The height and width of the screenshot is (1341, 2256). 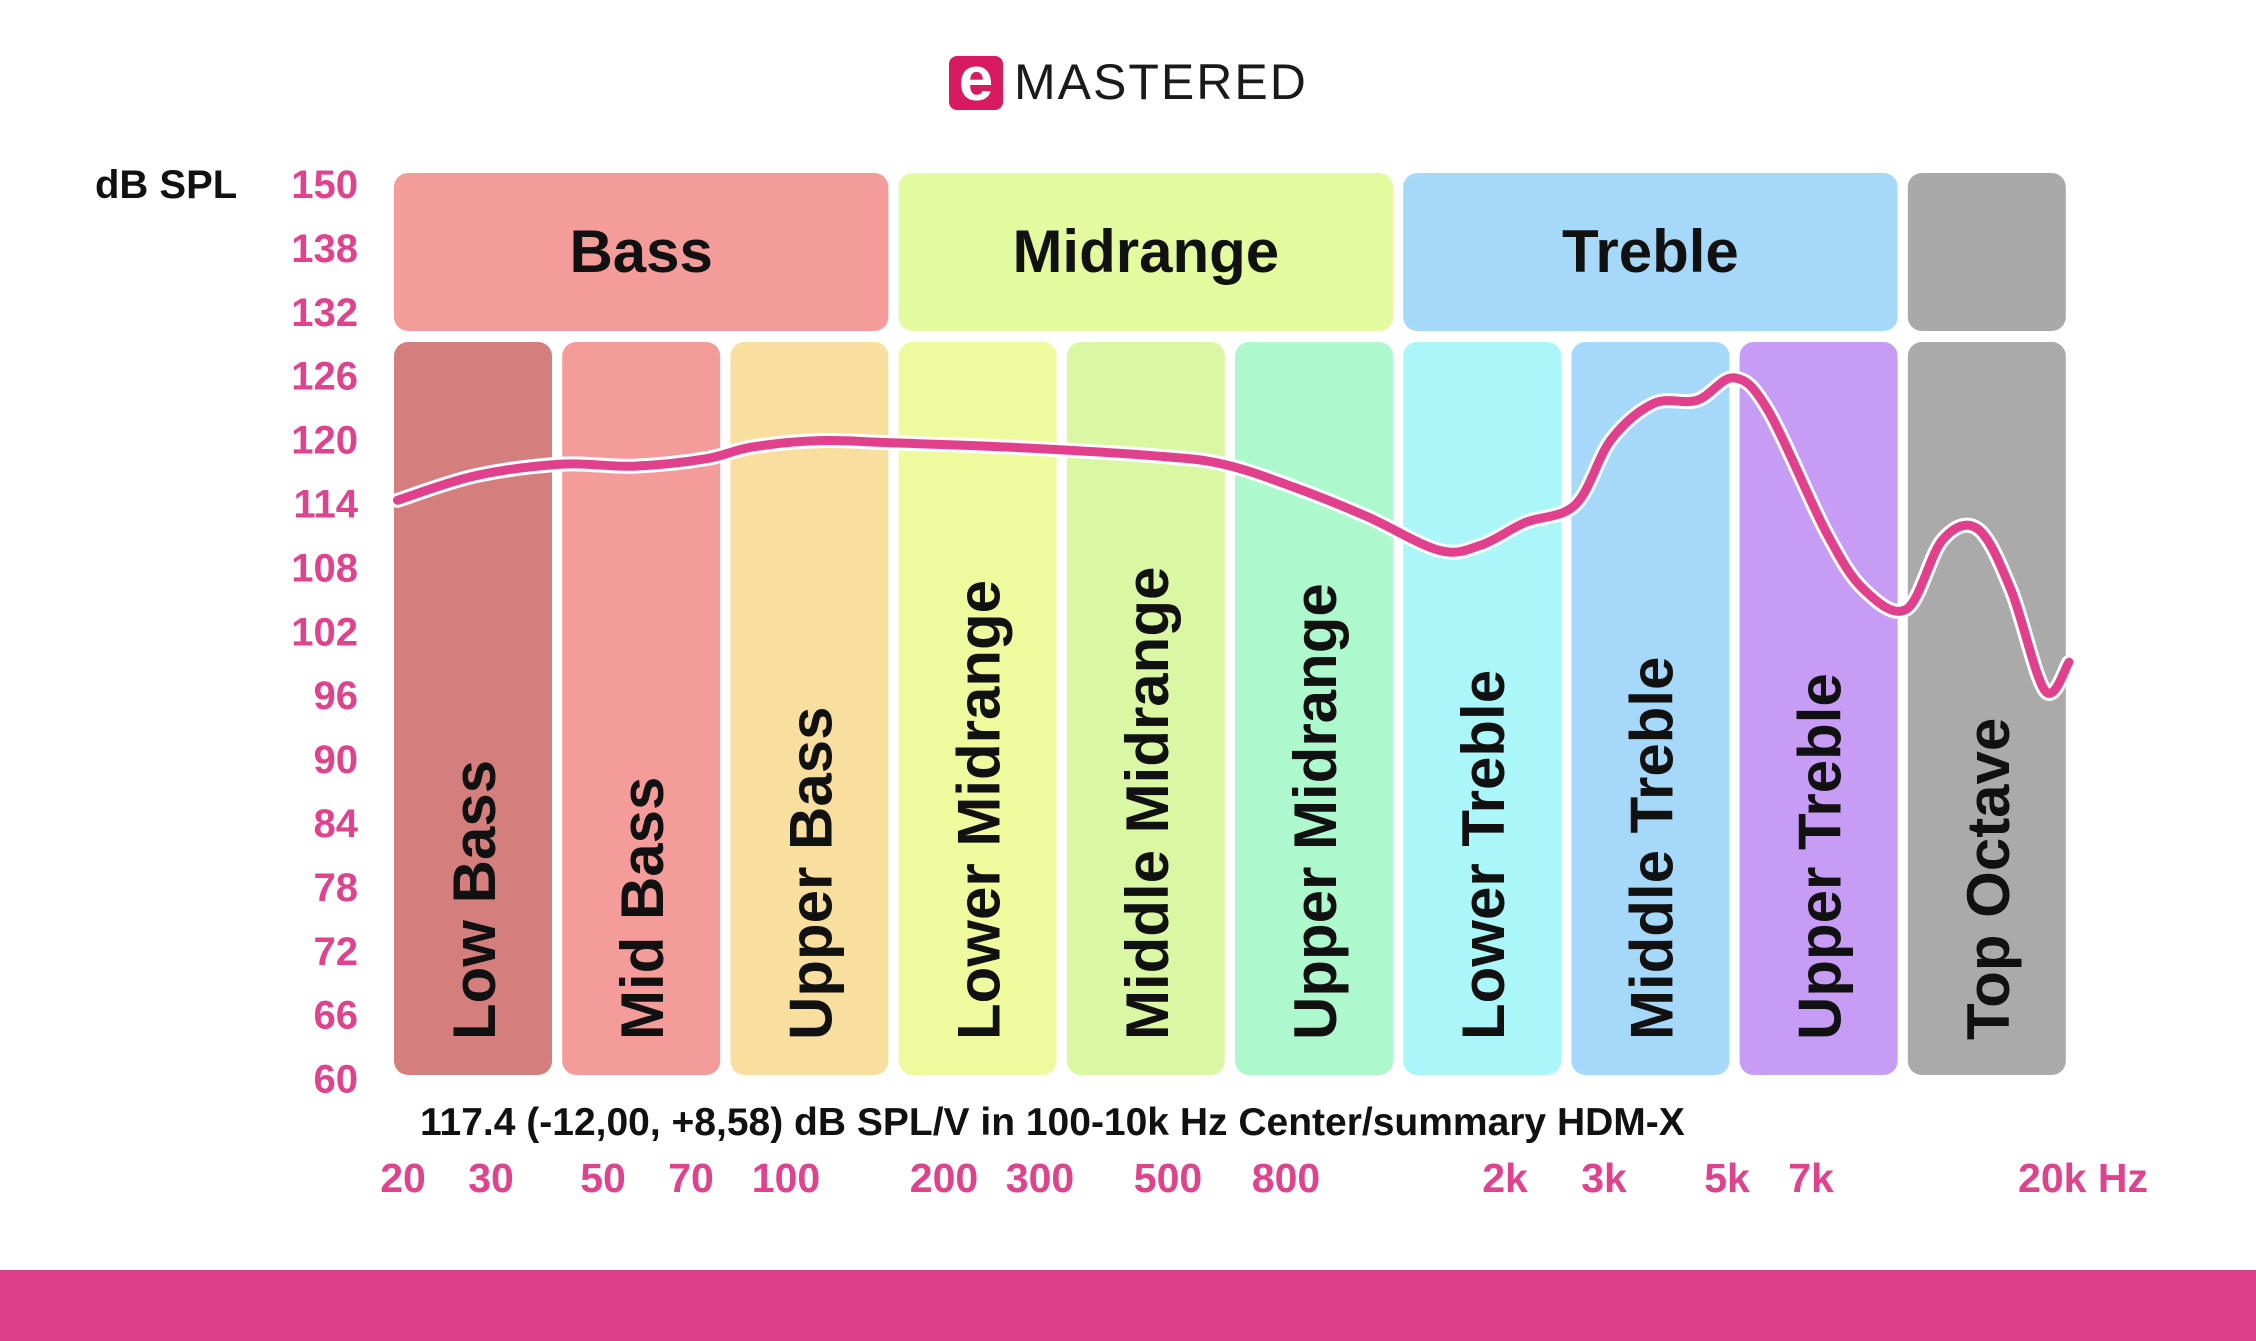 What do you see at coordinates (403, 1178) in the screenshot?
I see `x-tick-label: 20` at bounding box center [403, 1178].